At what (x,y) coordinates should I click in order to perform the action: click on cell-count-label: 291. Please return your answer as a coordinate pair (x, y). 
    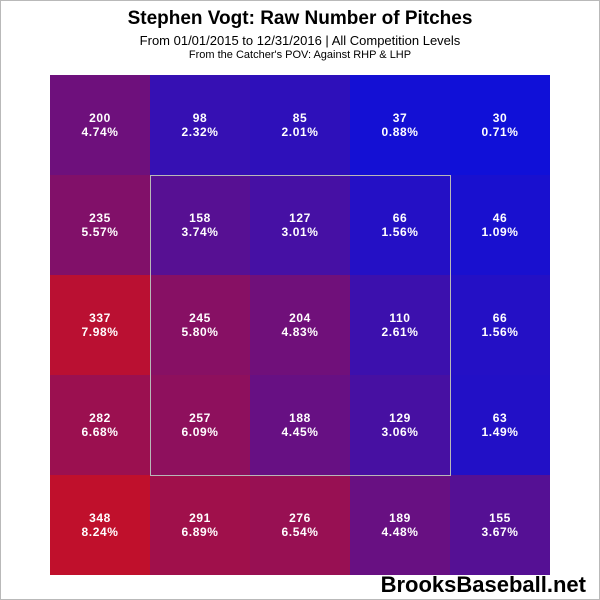
    Looking at the image, I should click on (200, 518).